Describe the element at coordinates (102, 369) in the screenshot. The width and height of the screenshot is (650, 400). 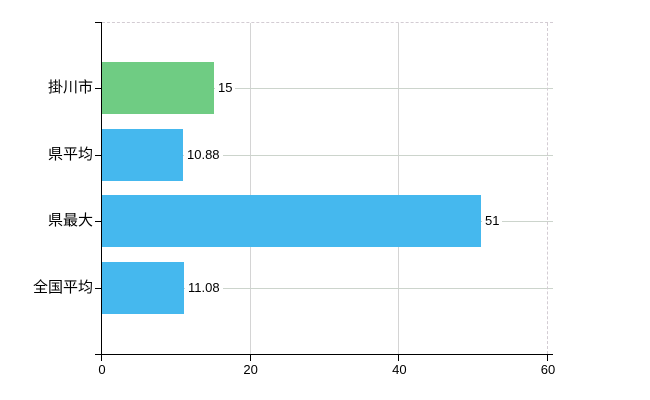
I see `x-tick-label: 0` at that location.